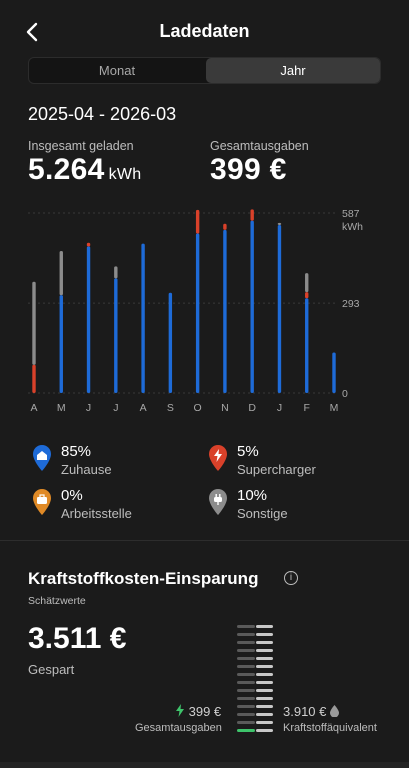  I want to click on home-indicator-area, so click(204, 765).